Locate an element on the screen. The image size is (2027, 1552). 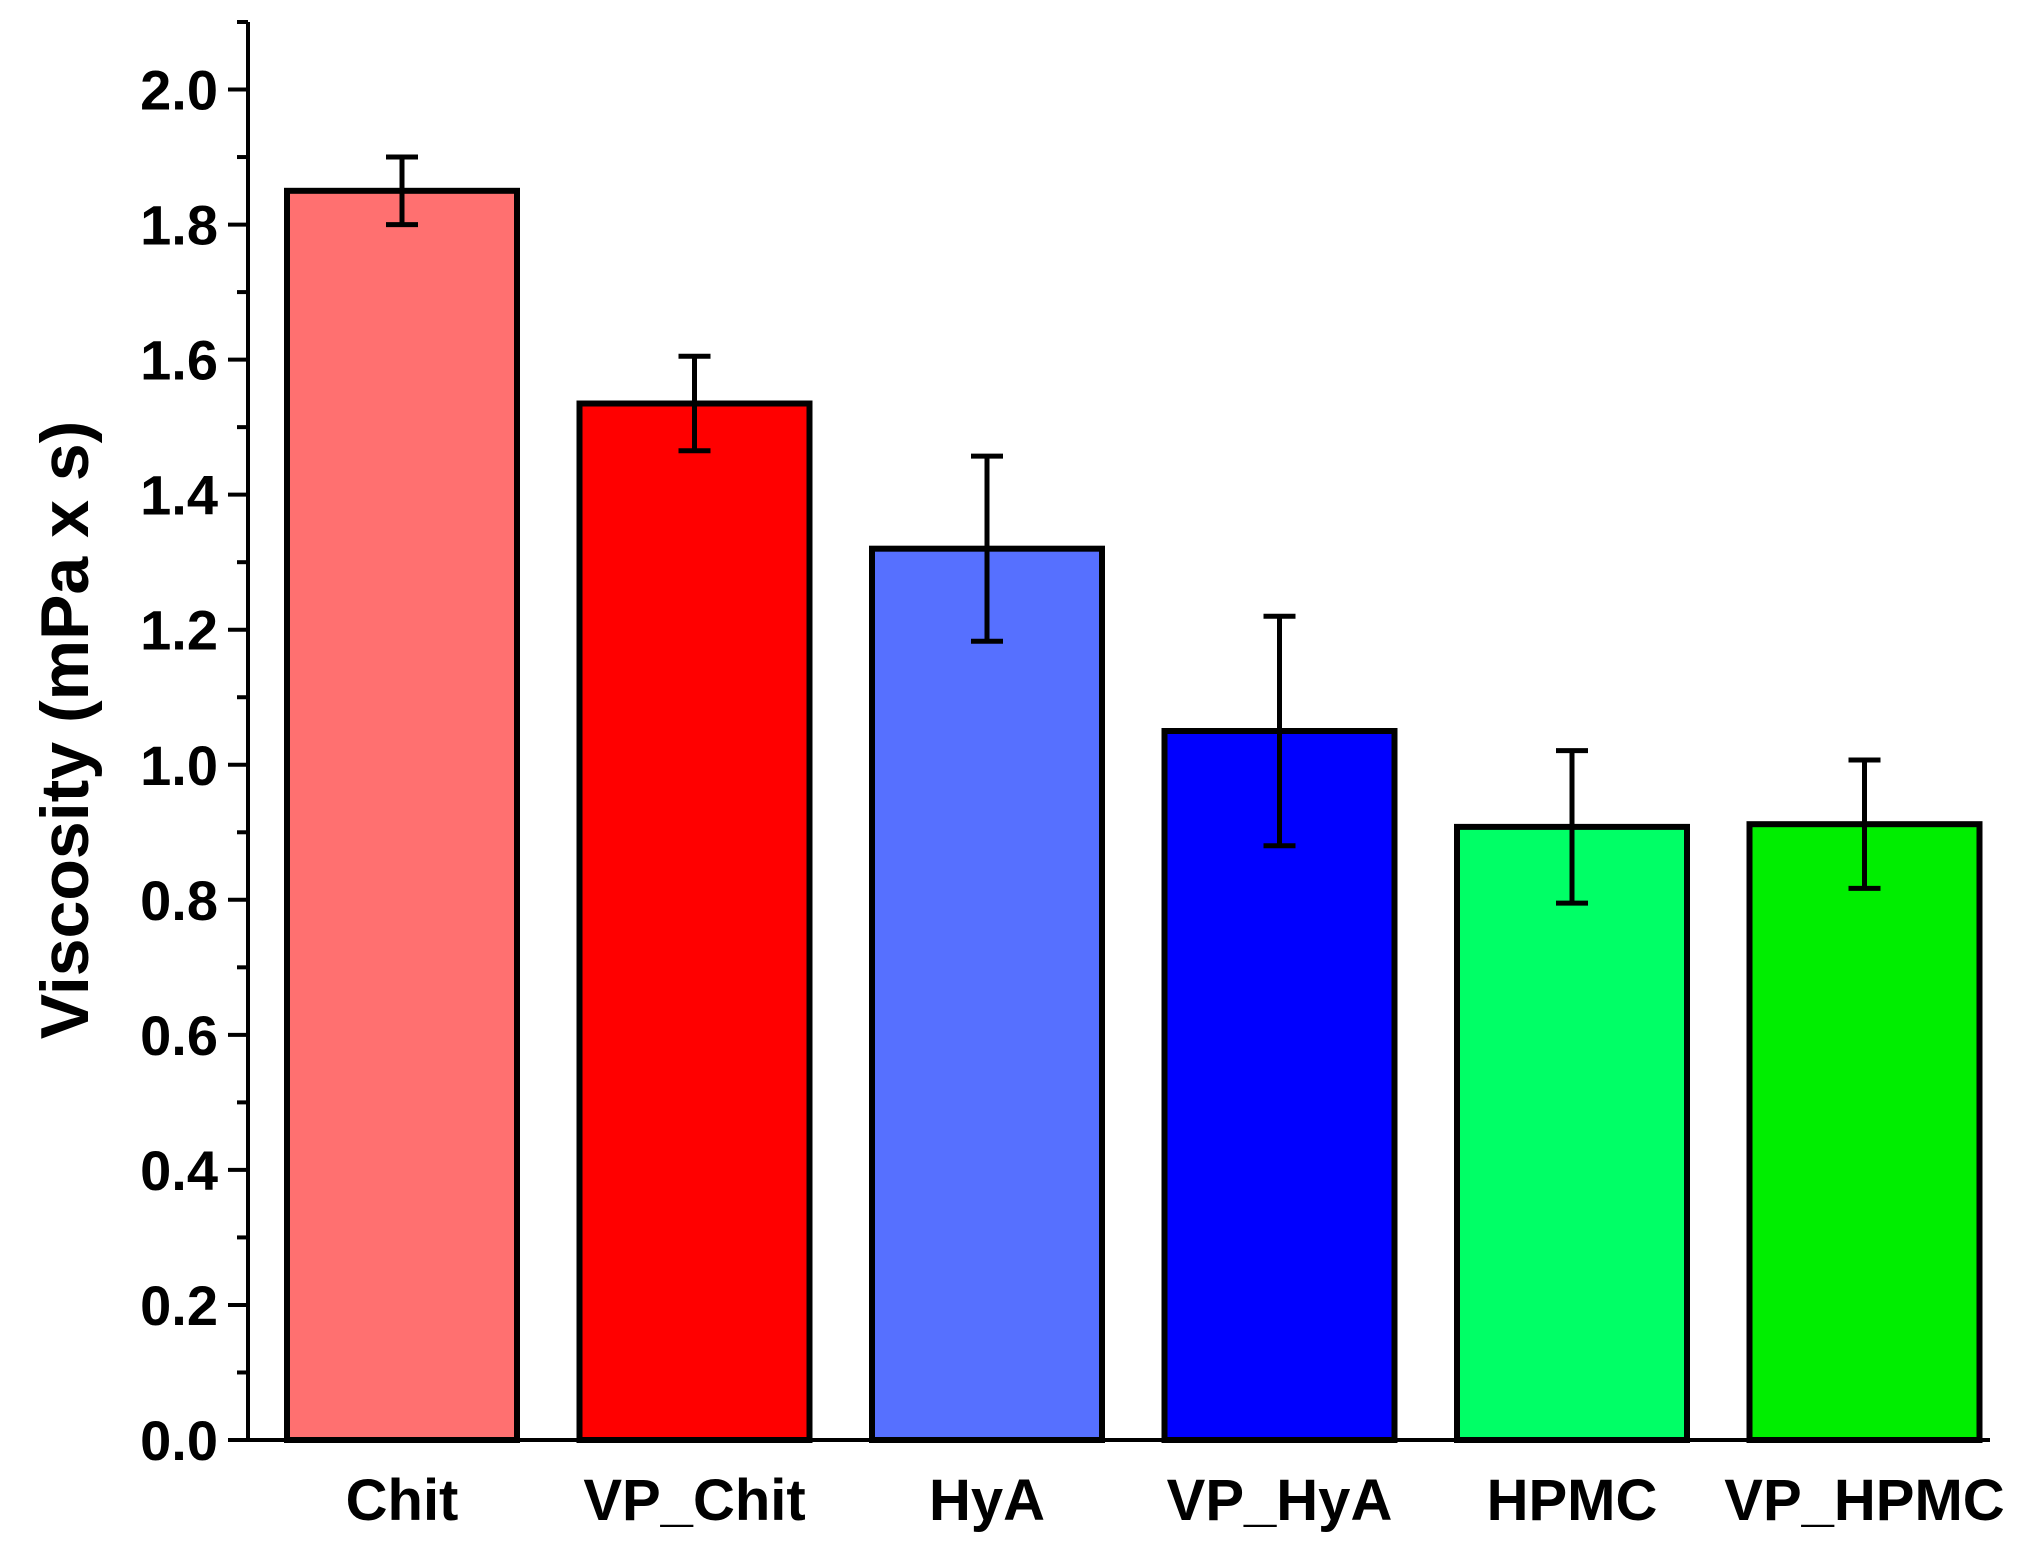
y-tick-label: 1.4 is located at coordinates (179, 495).